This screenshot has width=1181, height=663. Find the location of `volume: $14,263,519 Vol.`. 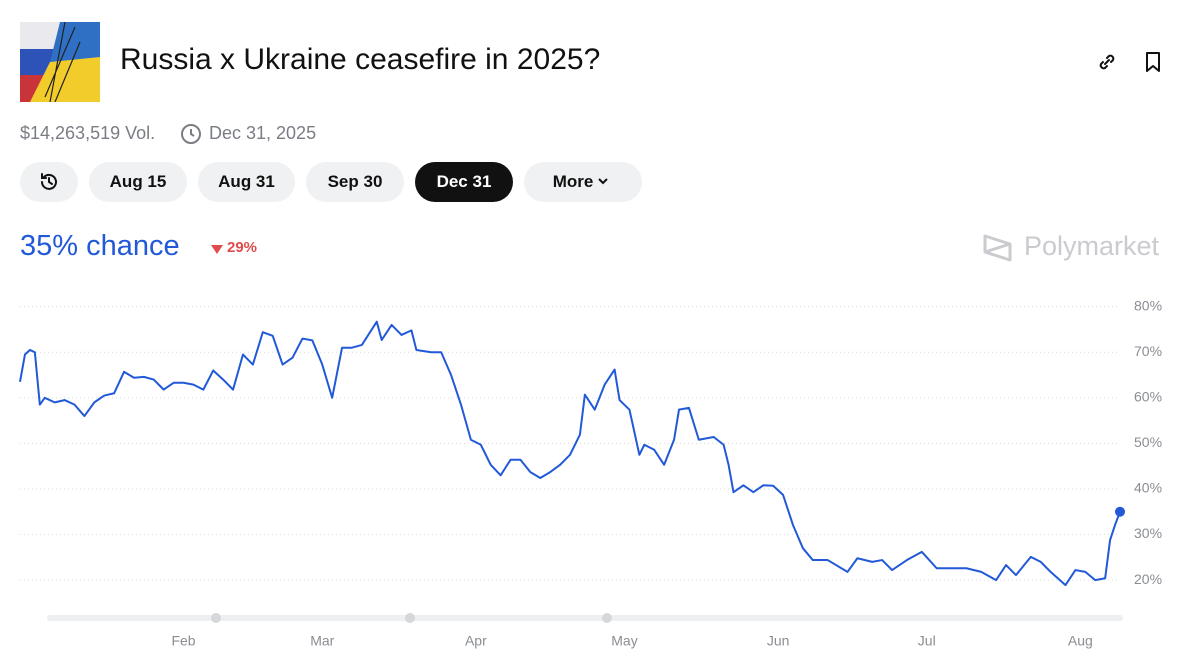

volume: $14,263,519 Vol. is located at coordinates (88, 133).